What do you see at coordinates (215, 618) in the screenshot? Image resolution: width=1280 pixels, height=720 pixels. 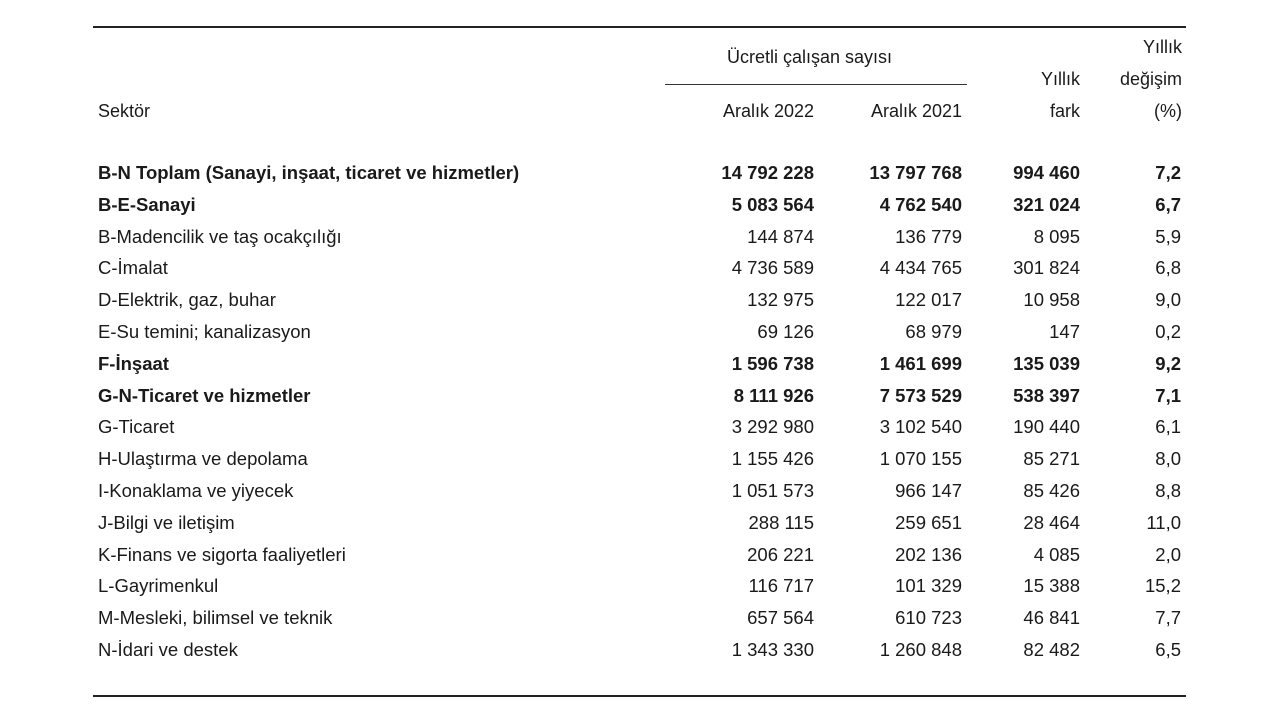 I see `sector-cell: M-Mesleki, bilimsel ve teknik` at bounding box center [215, 618].